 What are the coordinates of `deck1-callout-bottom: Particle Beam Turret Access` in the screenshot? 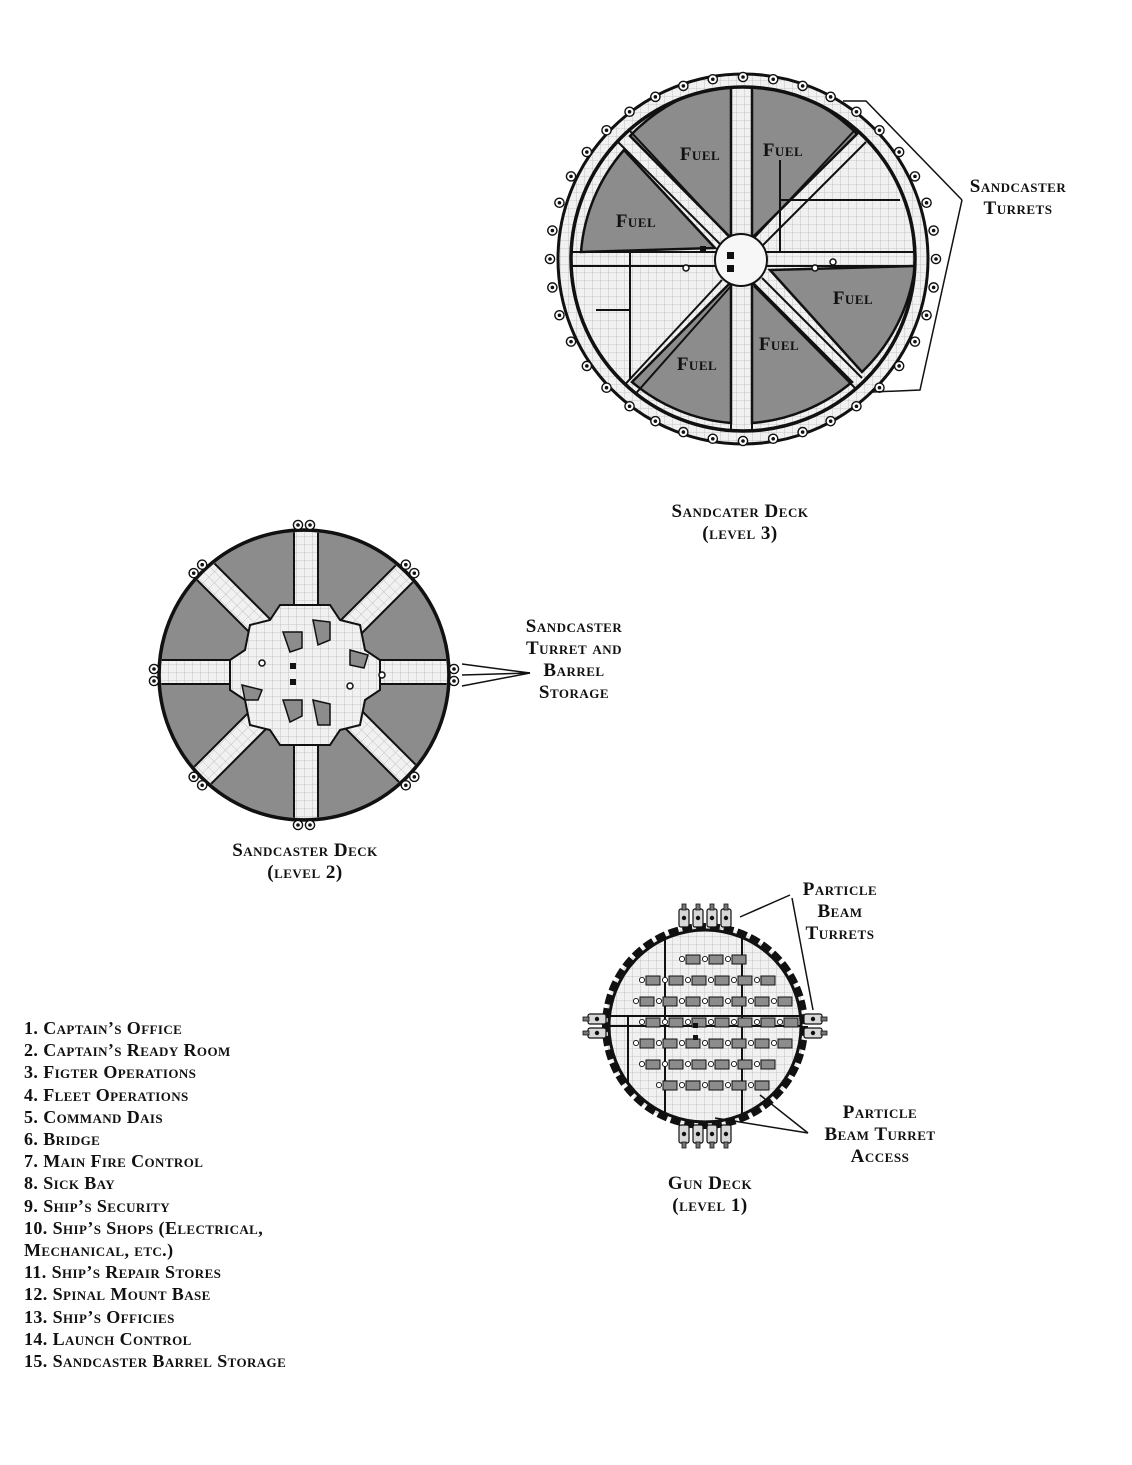 It's located at (880, 1135).